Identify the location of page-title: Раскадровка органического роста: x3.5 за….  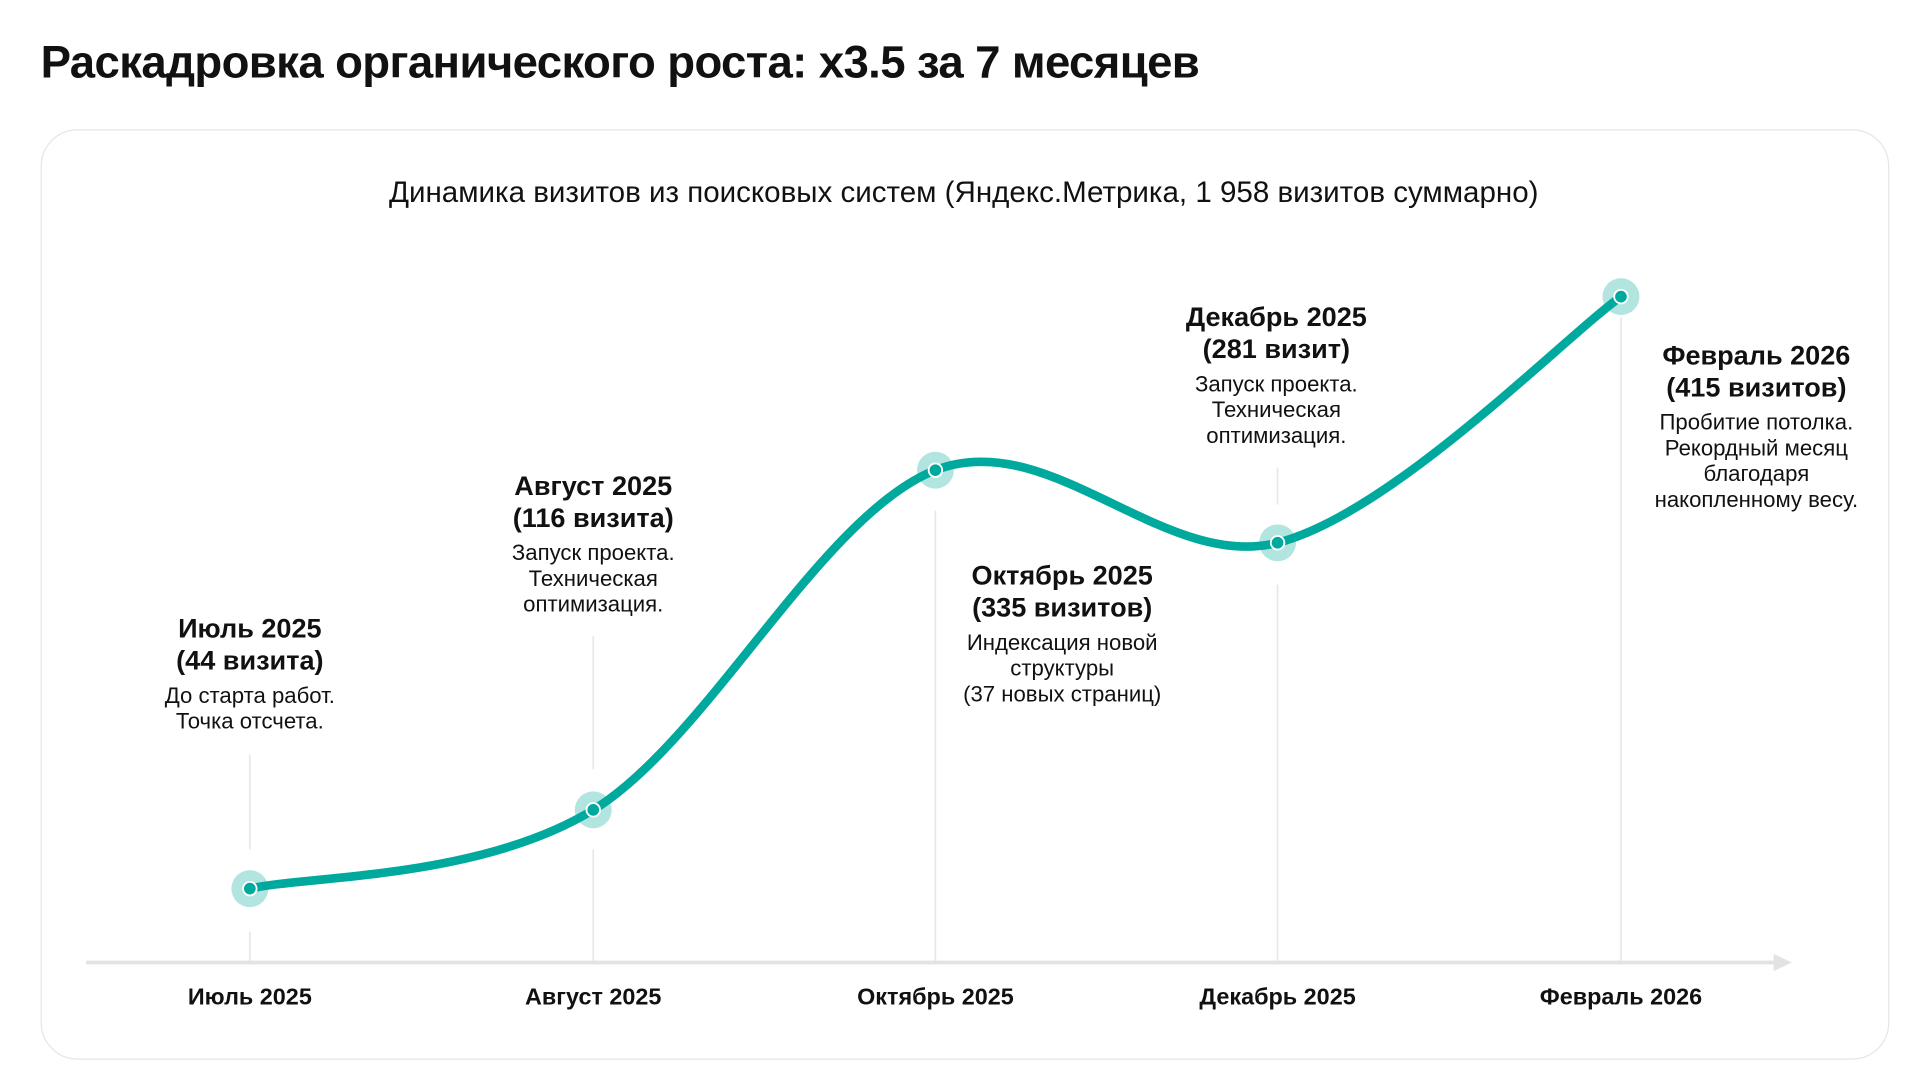
(620, 62).